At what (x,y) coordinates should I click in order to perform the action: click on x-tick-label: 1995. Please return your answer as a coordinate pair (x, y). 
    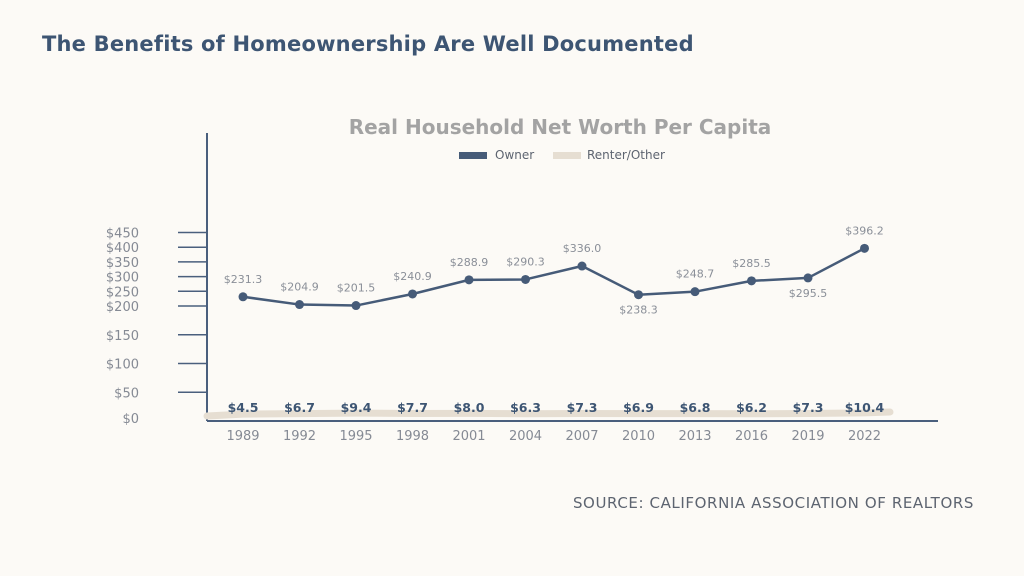
    Looking at the image, I should click on (355, 436).